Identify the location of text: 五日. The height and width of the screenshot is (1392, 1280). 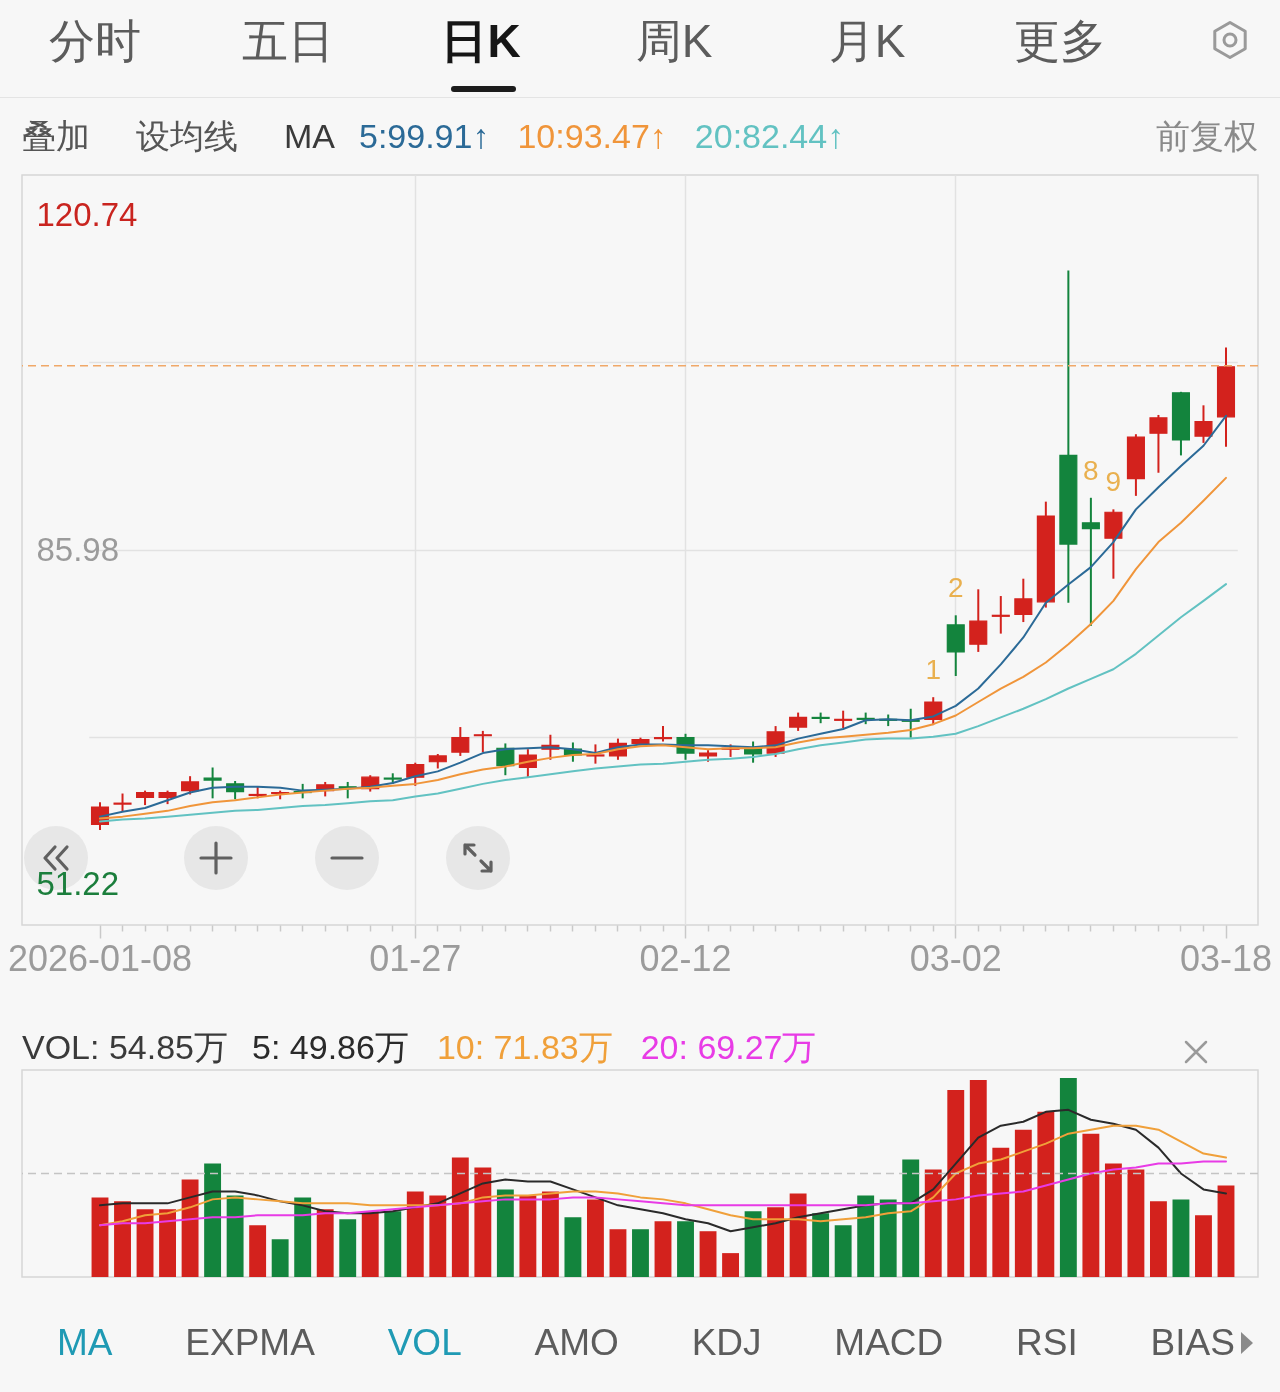
(288, 41).